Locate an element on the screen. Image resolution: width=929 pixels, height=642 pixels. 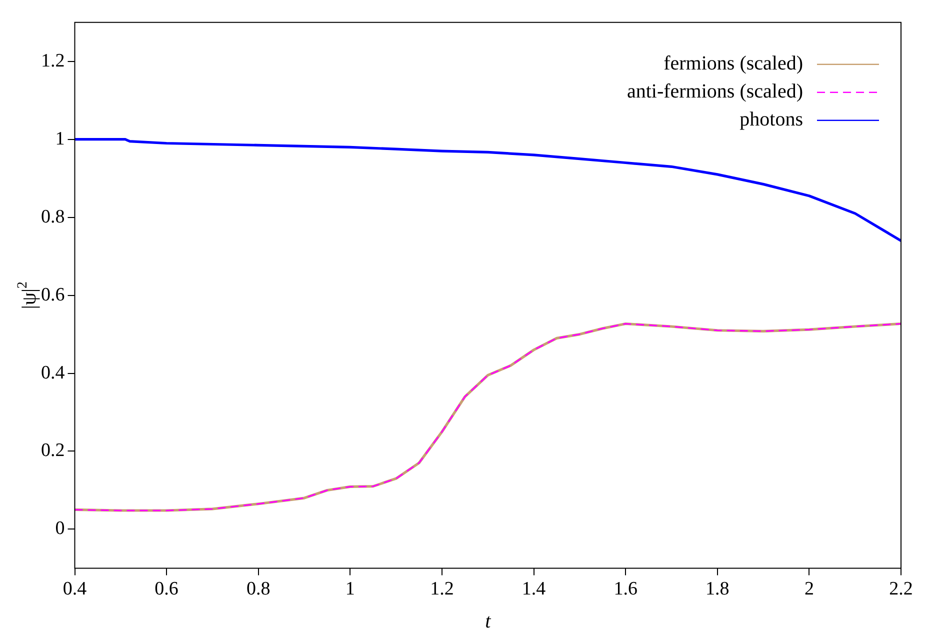
y-tick-label: 1 is located at coordinates (60, 139).